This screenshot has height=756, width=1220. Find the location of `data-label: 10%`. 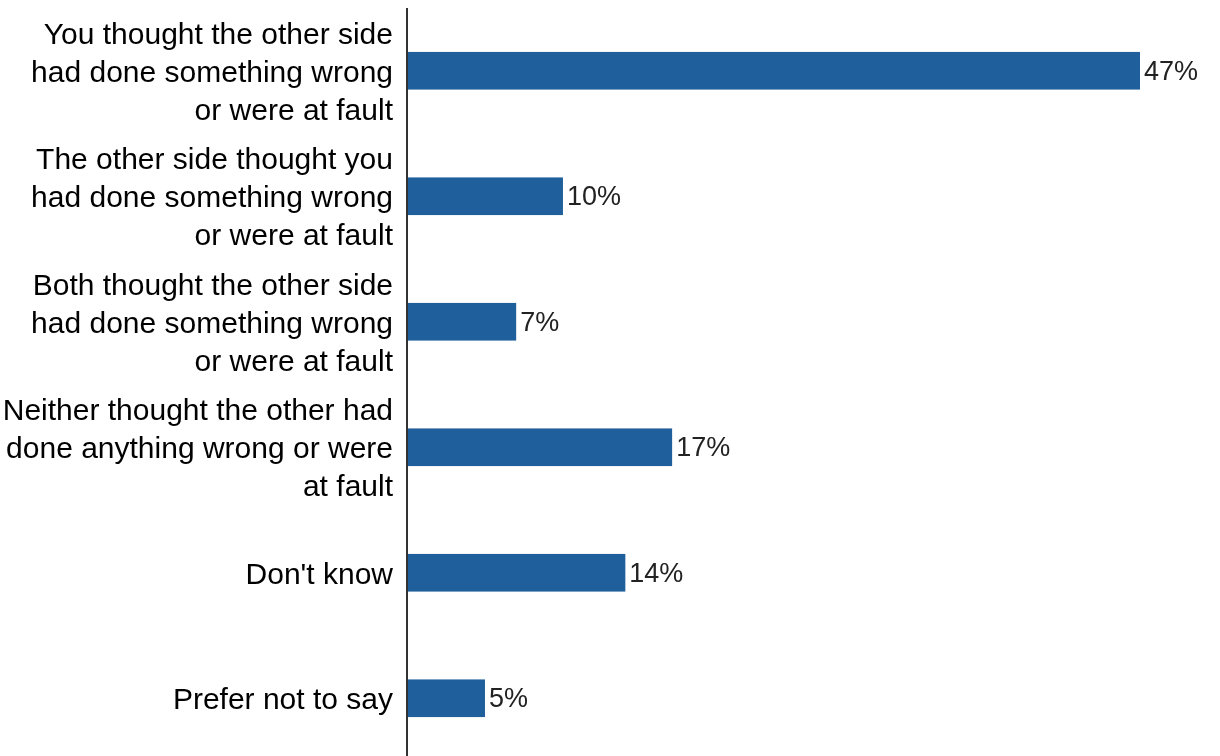

data-label: 10% is located at coordinates (593, 196).